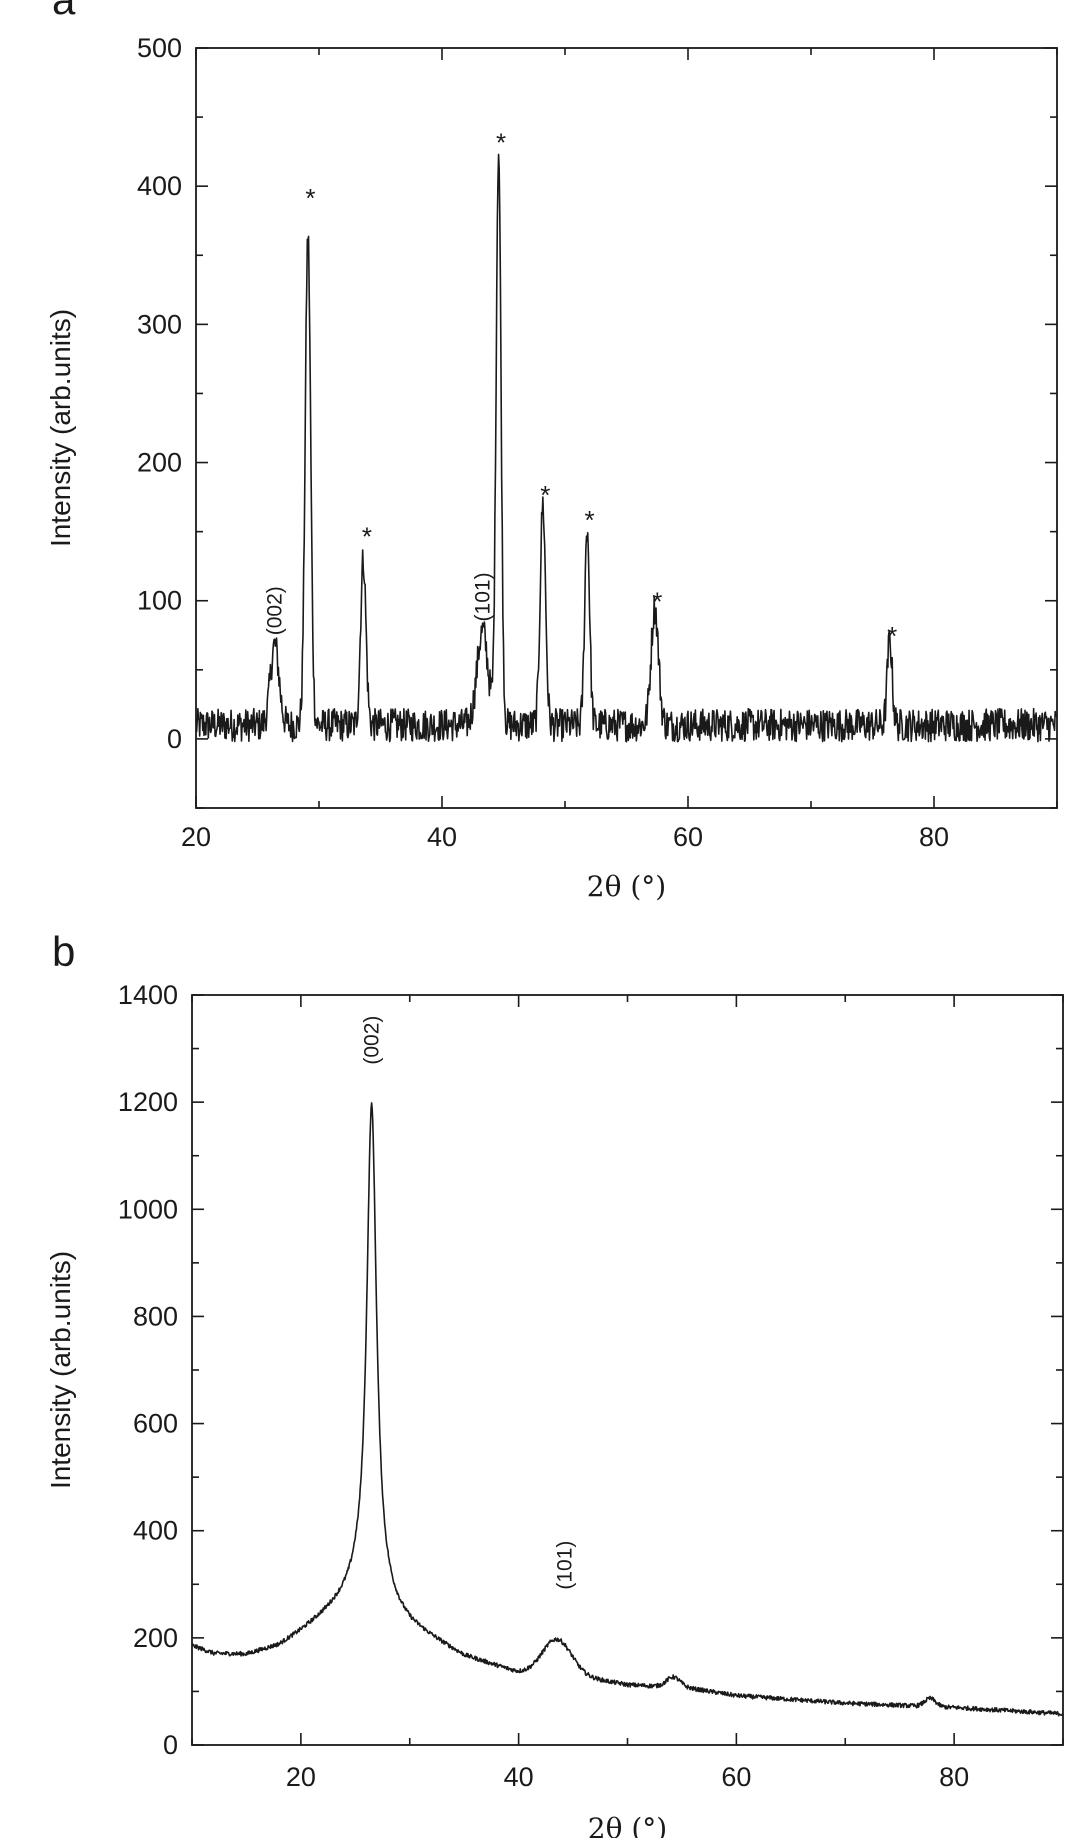  What do you see at coordinates (148, 1209) in the screenshot?
I see `y-tick-label: 1000` at bounding box center [148, 1209].